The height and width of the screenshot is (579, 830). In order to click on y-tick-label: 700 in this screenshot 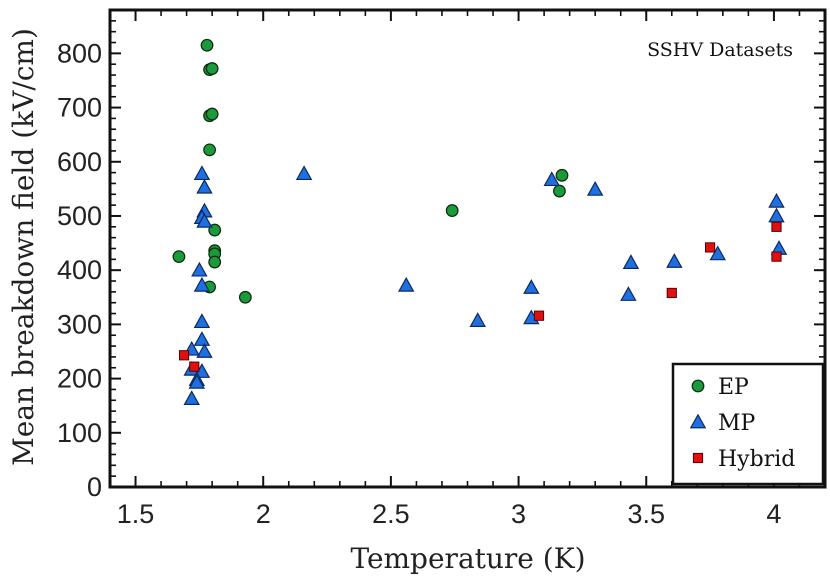, I will do `click(79, 108)`.